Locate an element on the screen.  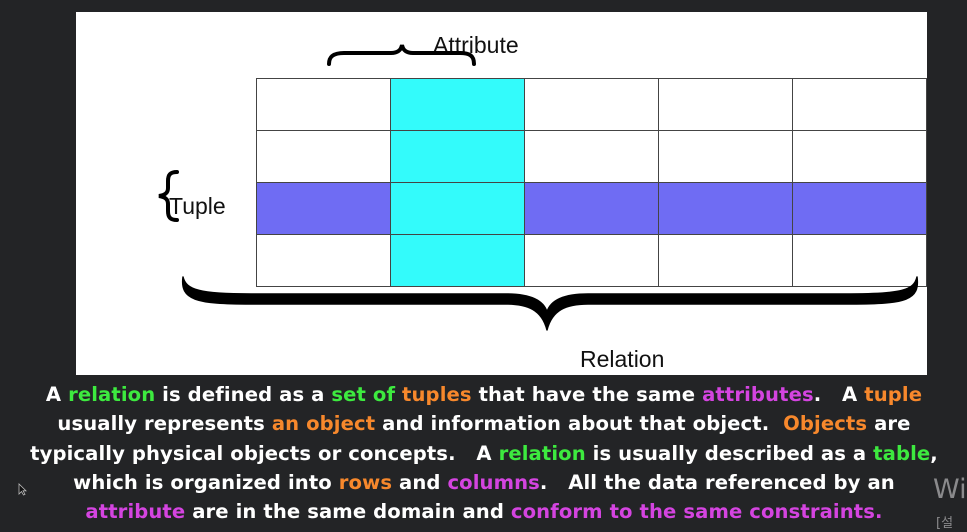
tuple-label: Tuple is located at coordinates (197, 206).